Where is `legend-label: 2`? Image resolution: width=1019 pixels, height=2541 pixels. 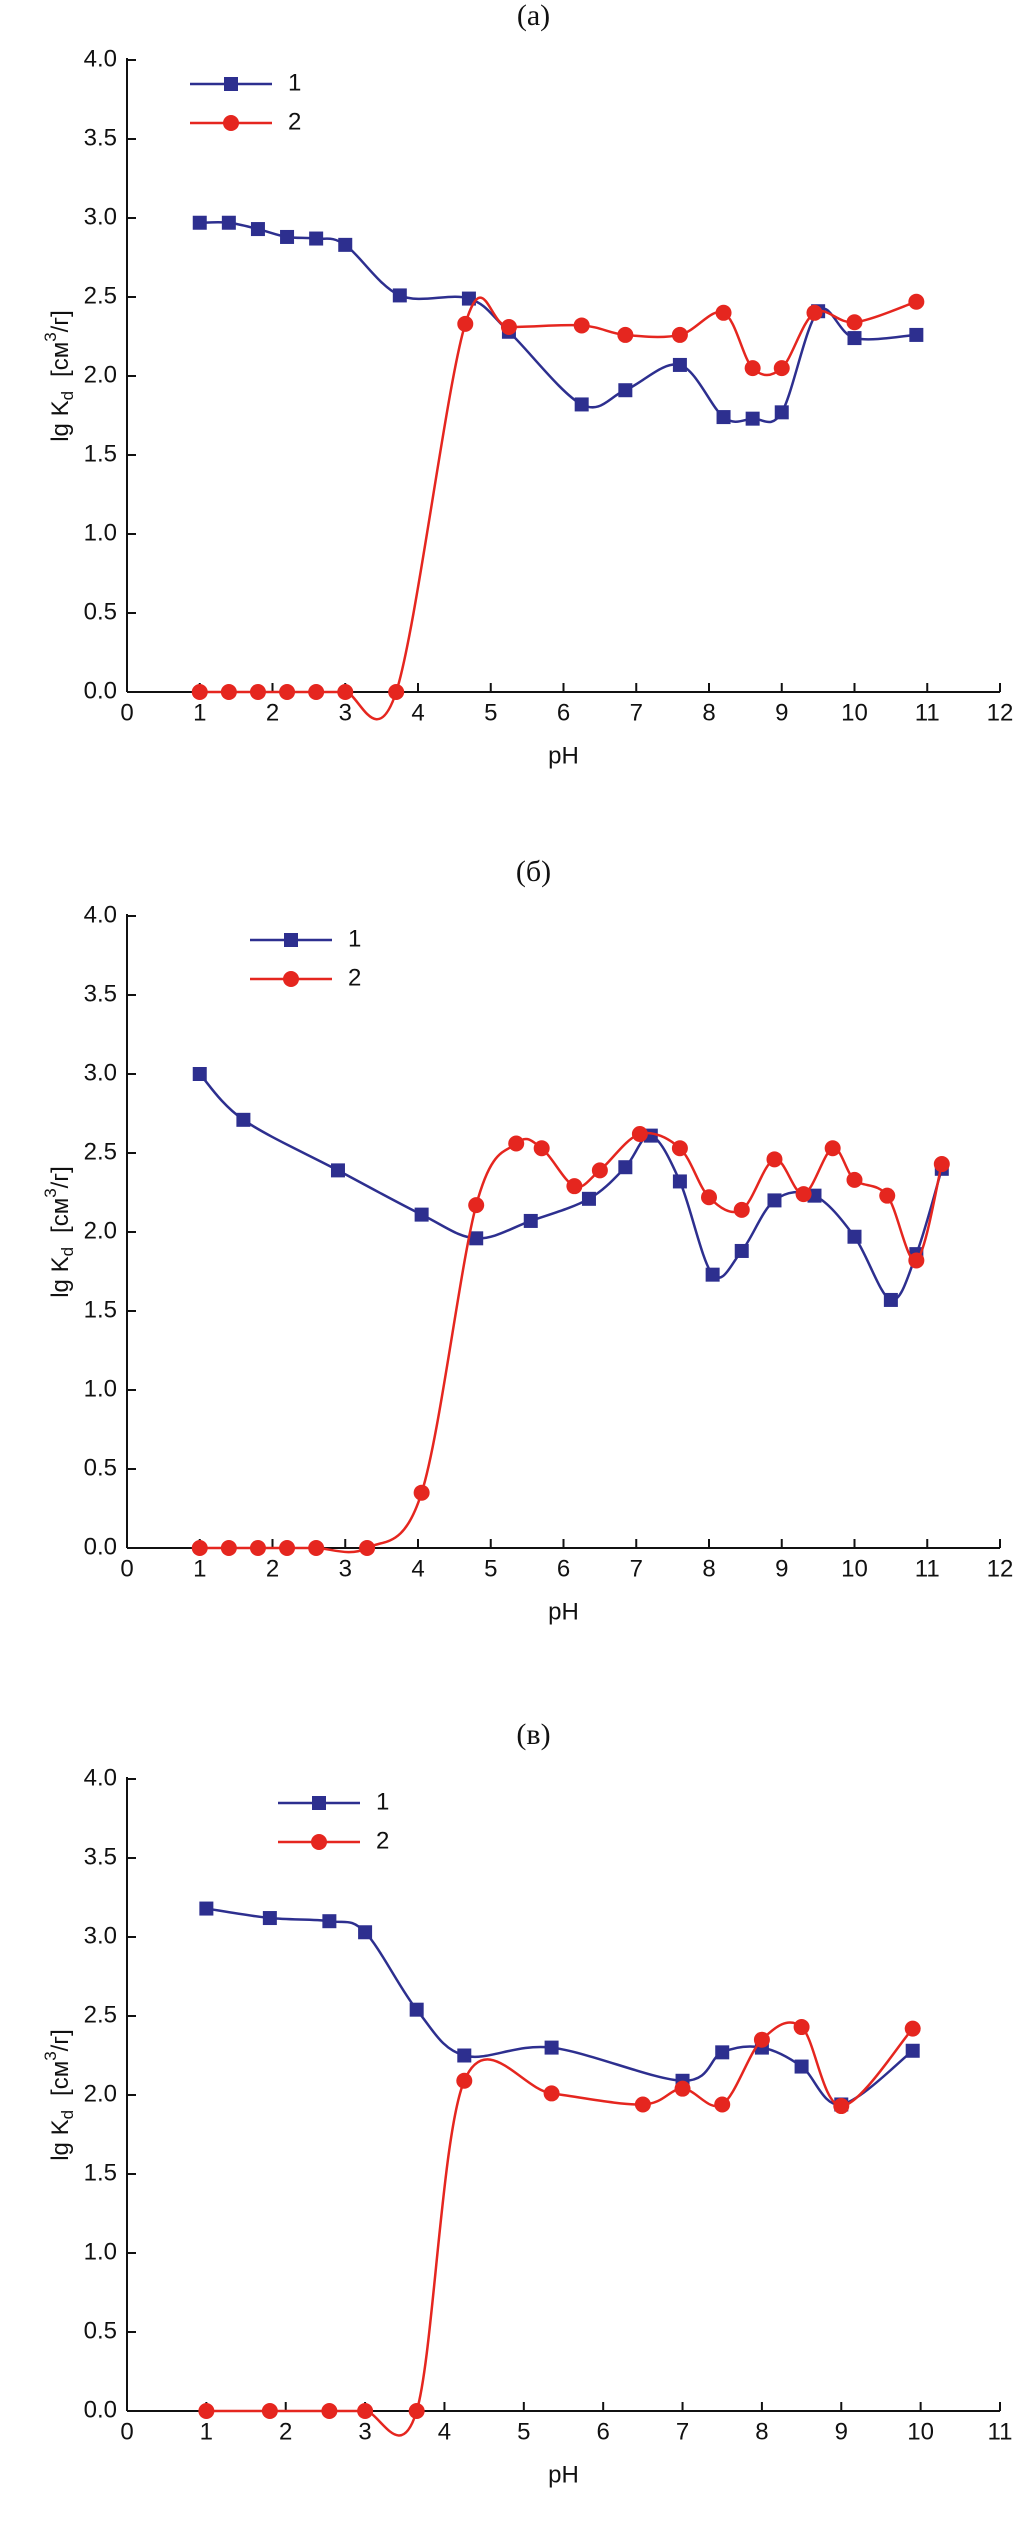
legend-label: 2 is located at coordinates (294, 121).